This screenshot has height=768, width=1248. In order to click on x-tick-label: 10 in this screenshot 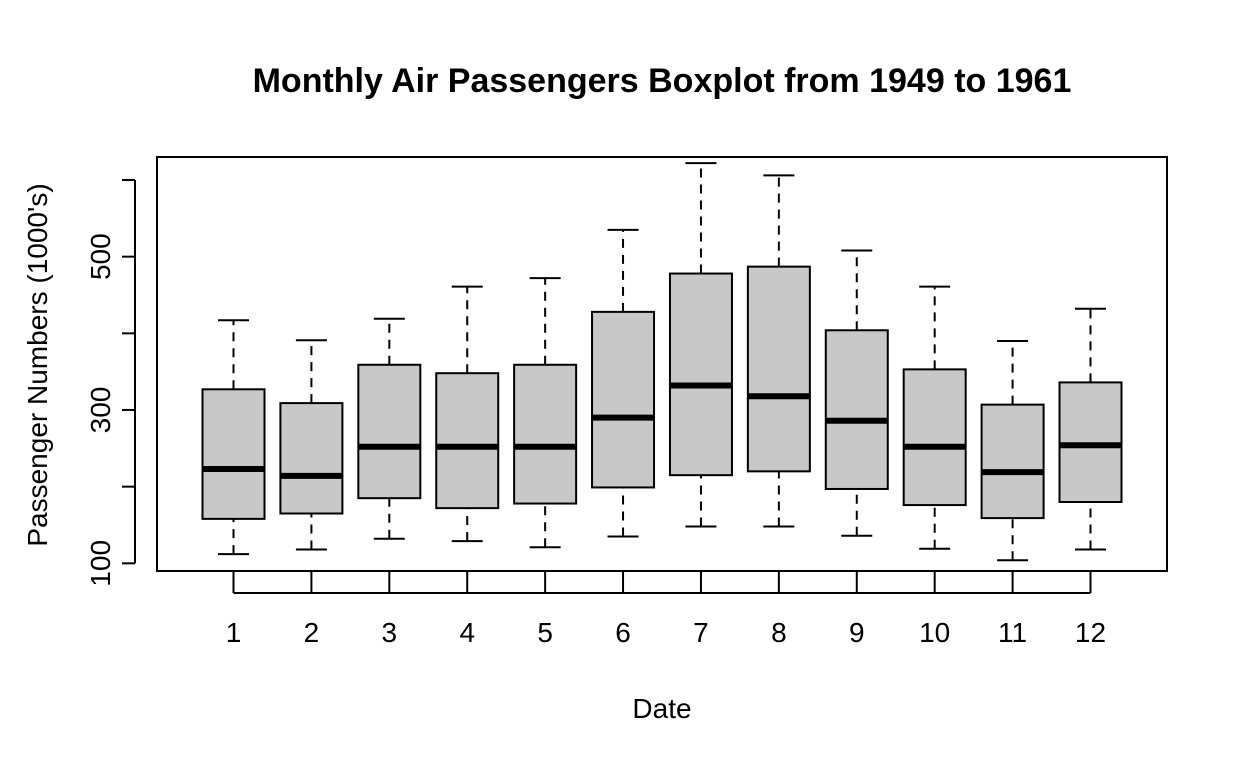, I will do `click(934, 632)`.